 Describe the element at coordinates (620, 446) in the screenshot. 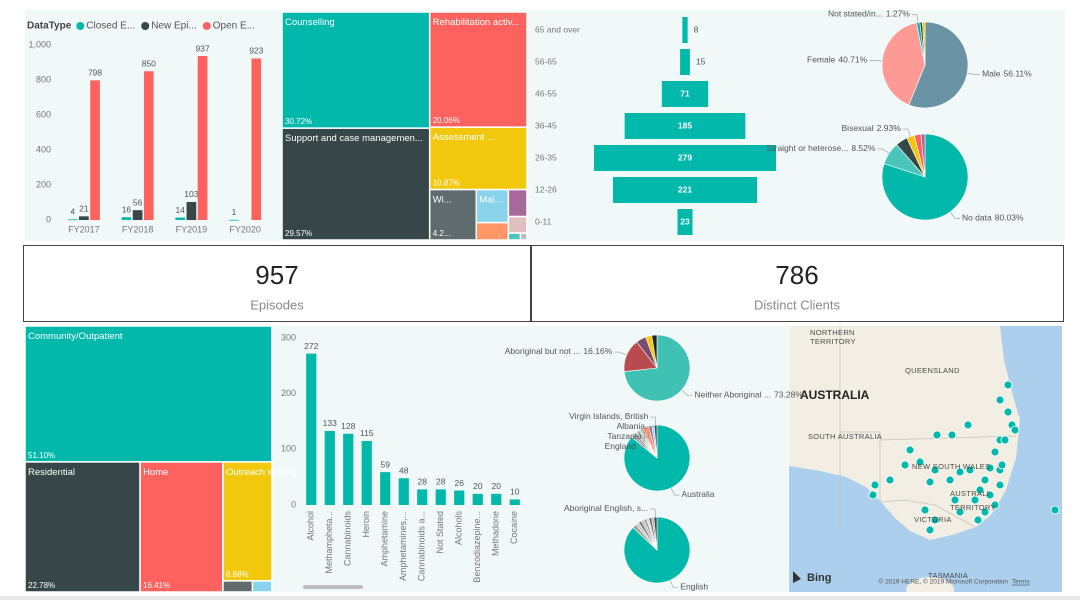

I see `pie-label: England` at that location.